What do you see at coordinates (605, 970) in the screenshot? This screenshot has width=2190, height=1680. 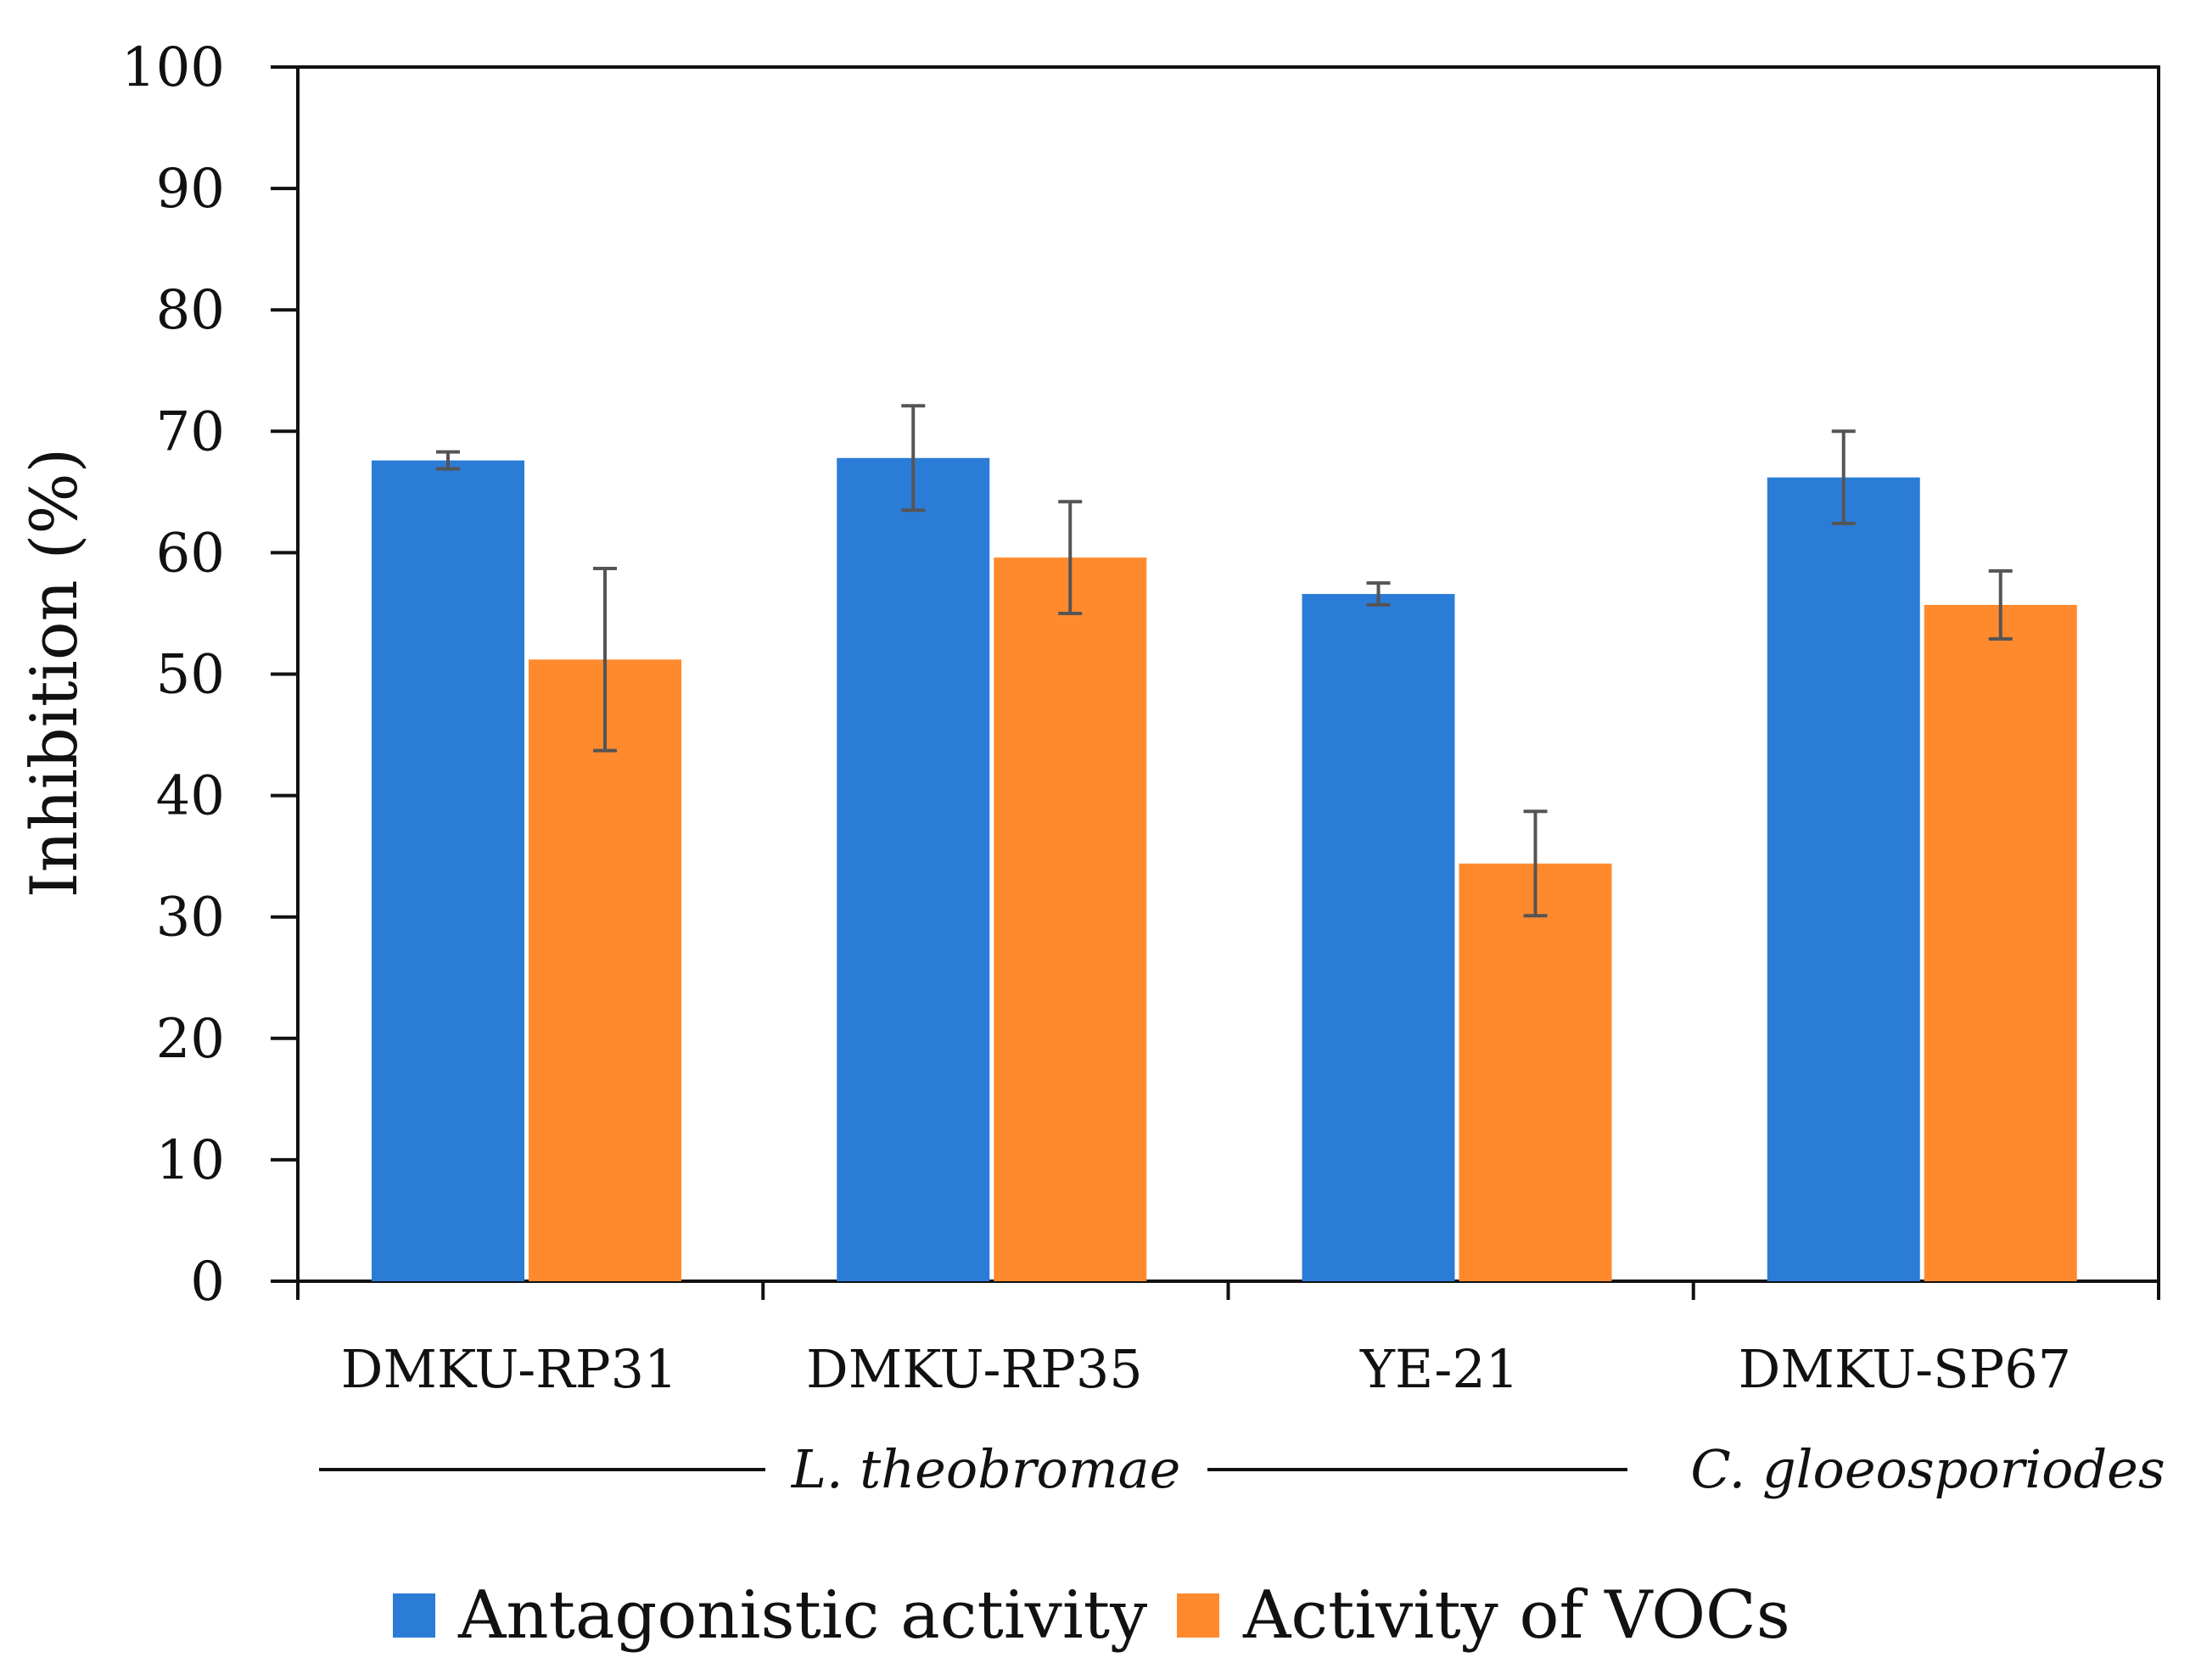 I see `bar-vocs-dmku-rp31` at bounding box center [605, 970].